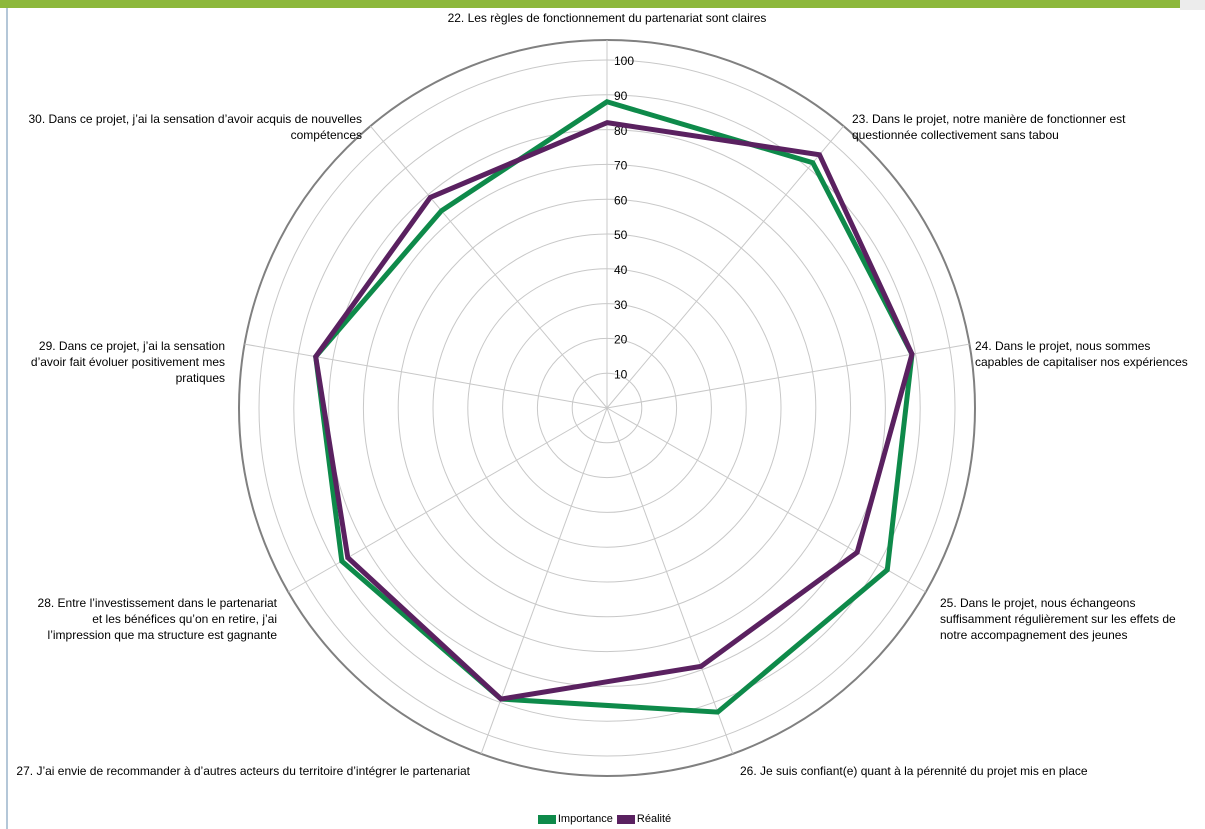  What do you see at coordinates (590, 4) in the screenshot?
I see `top-bar` at bounding box center [590, 4].